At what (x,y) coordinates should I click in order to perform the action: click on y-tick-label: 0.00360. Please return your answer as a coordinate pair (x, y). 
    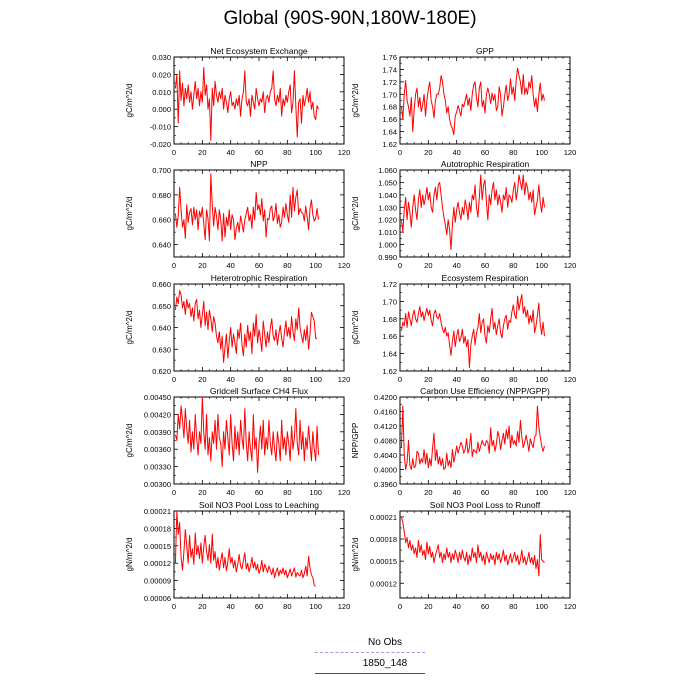
    Looking at the image, I should click on (157, 449).